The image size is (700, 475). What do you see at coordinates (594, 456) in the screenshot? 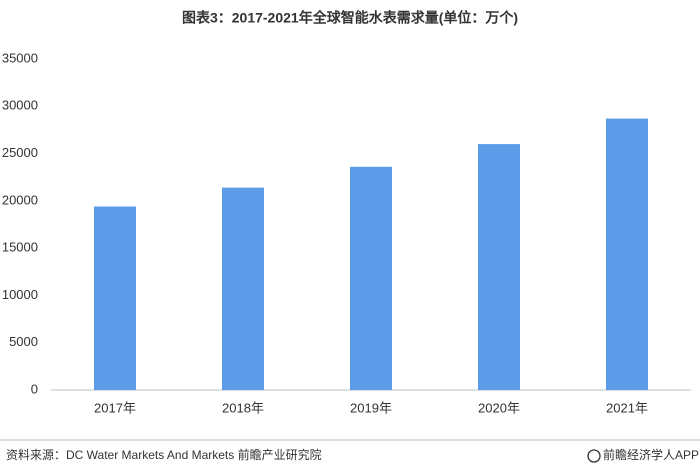
I see `credit-icon` at bounding box center [594, 456].